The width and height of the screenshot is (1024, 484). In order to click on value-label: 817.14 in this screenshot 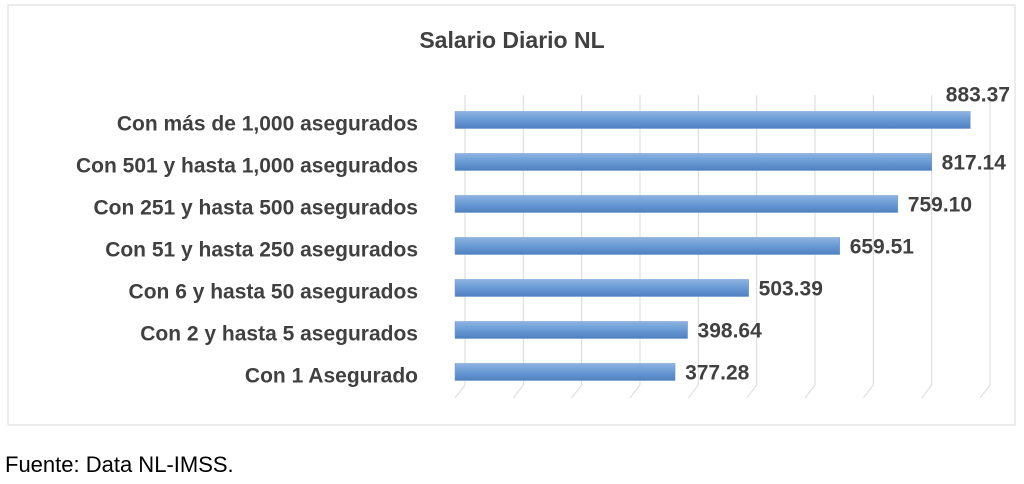, I will do `click(974, 163)`.